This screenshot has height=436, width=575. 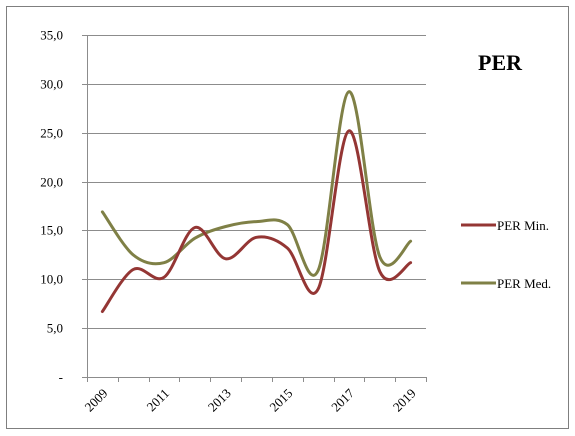 What do you see at coordinates (55, 328) in the screenshot?
I see `y-tick-label: 5,0` at bounding box center [55, 328].